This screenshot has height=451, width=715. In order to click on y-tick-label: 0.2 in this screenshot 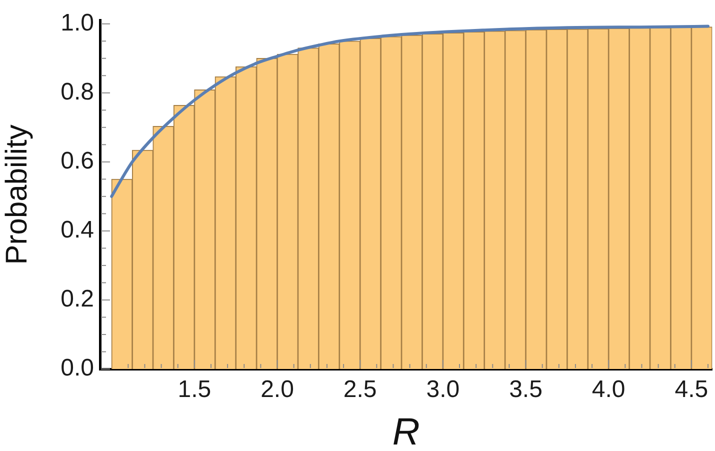, I will do `click(77, 299)`.